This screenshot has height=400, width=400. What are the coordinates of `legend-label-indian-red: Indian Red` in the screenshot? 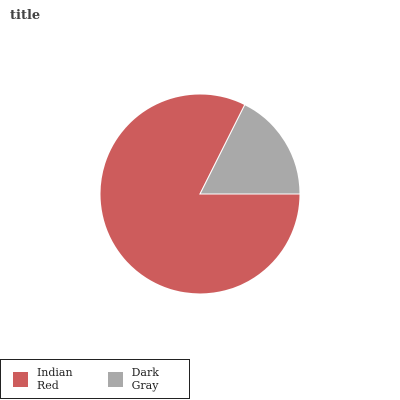 It's located at (54, 379).